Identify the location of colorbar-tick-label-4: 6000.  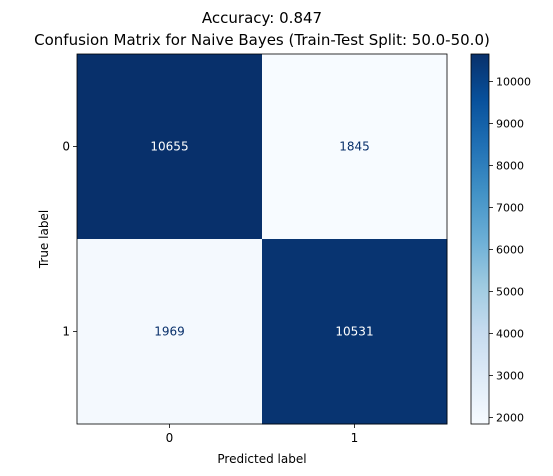
(510, 249).